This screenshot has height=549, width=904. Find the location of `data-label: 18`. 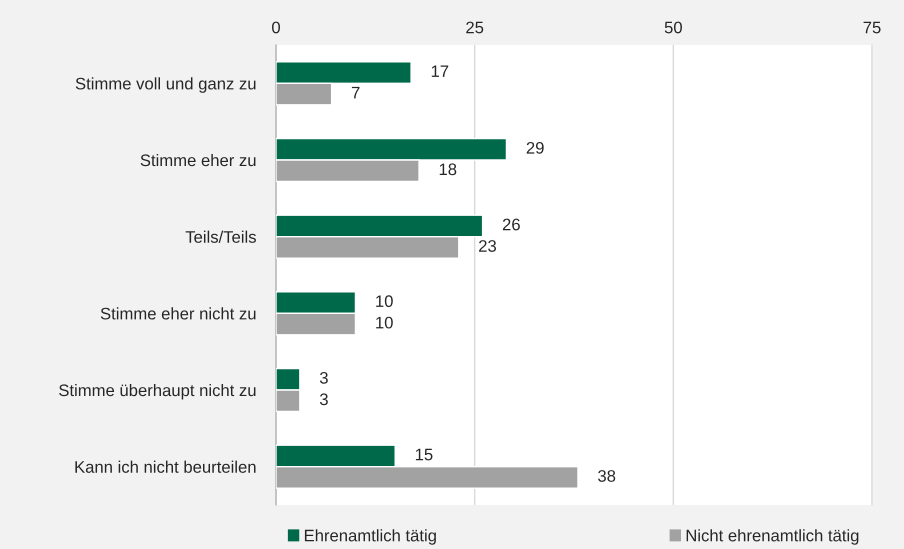

data-label: 18 is located at coordinates (448, 169).